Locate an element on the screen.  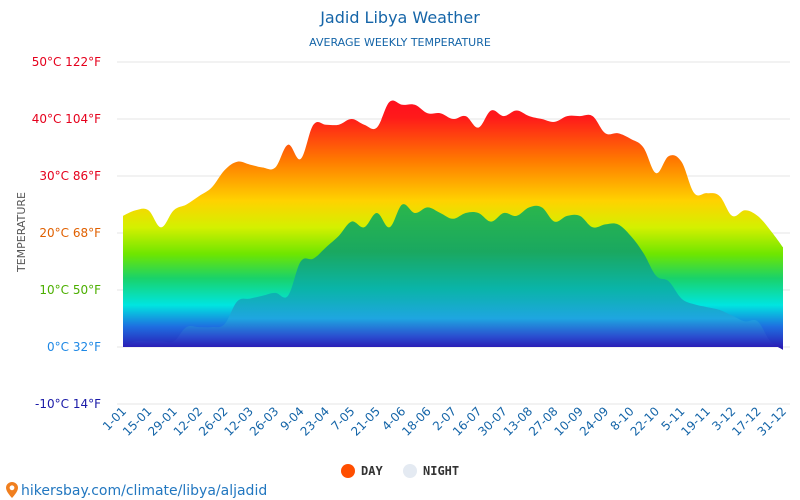
x-tick-label: 31-12 is located at coordinates (772, 421).